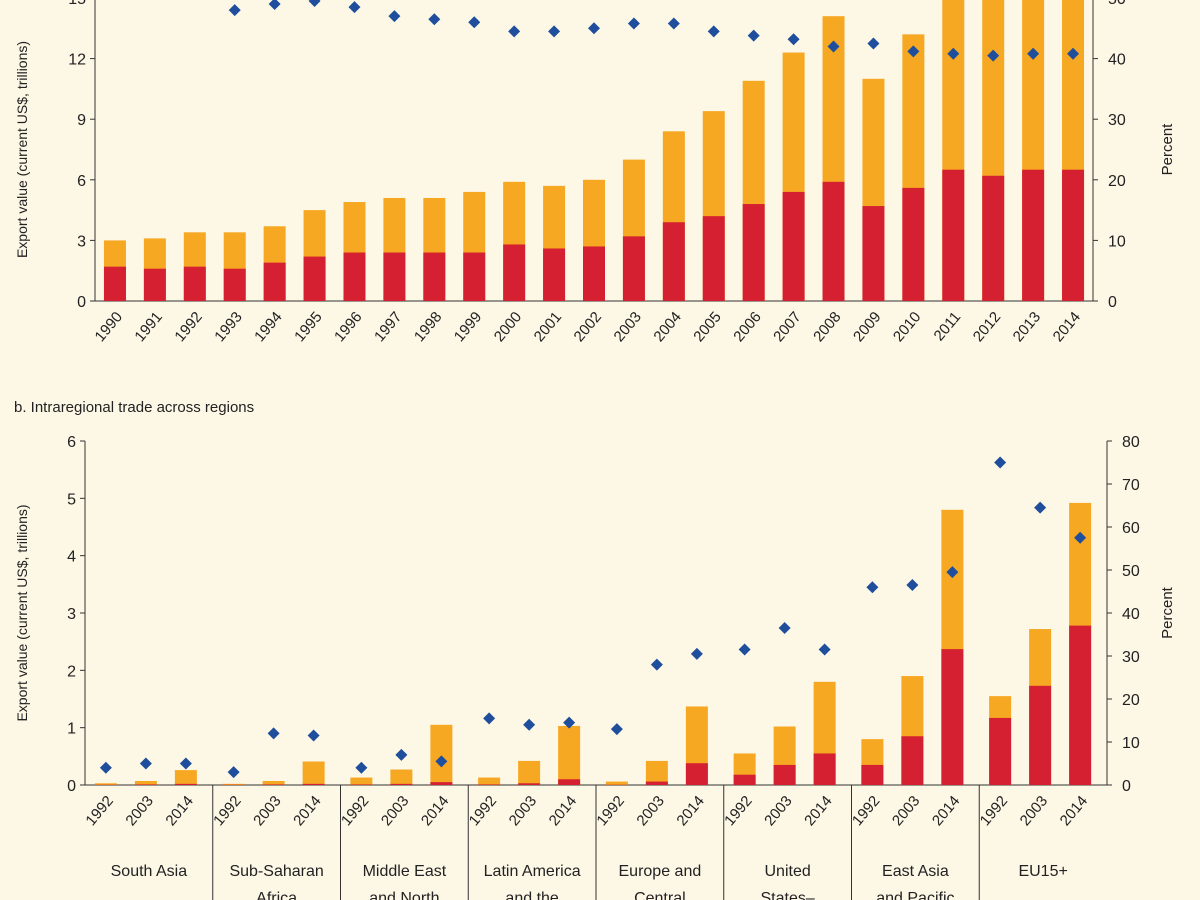 This screenshot has height=900, width=1200. What do you see at coordinates (148, 327) in the screenshot?
I see `x-tick-label-1991: 1991` at bounding box center [148, 327].